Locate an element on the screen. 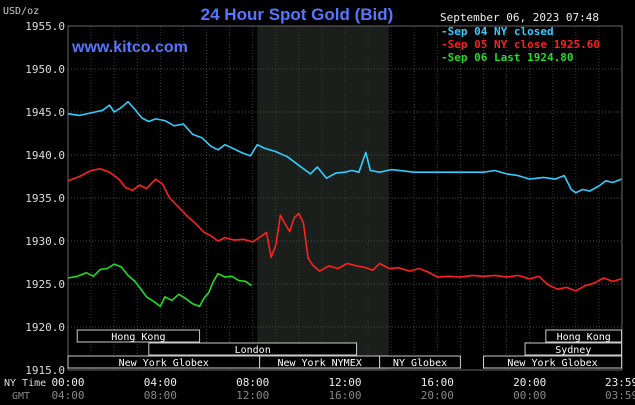 The width and height of the screenshot is (635, 405). session-bar-label: NY Globex is located at coordinates (420, 363).